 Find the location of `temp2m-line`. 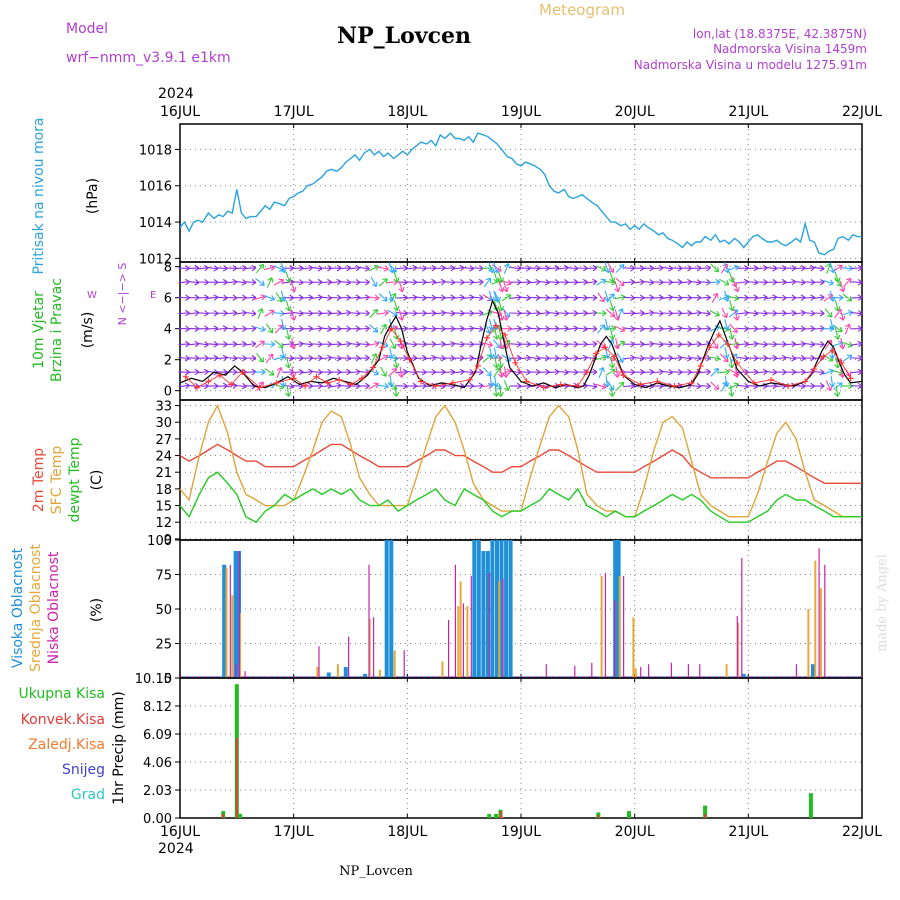

temp2m-line is located at coordinates (520, 463).